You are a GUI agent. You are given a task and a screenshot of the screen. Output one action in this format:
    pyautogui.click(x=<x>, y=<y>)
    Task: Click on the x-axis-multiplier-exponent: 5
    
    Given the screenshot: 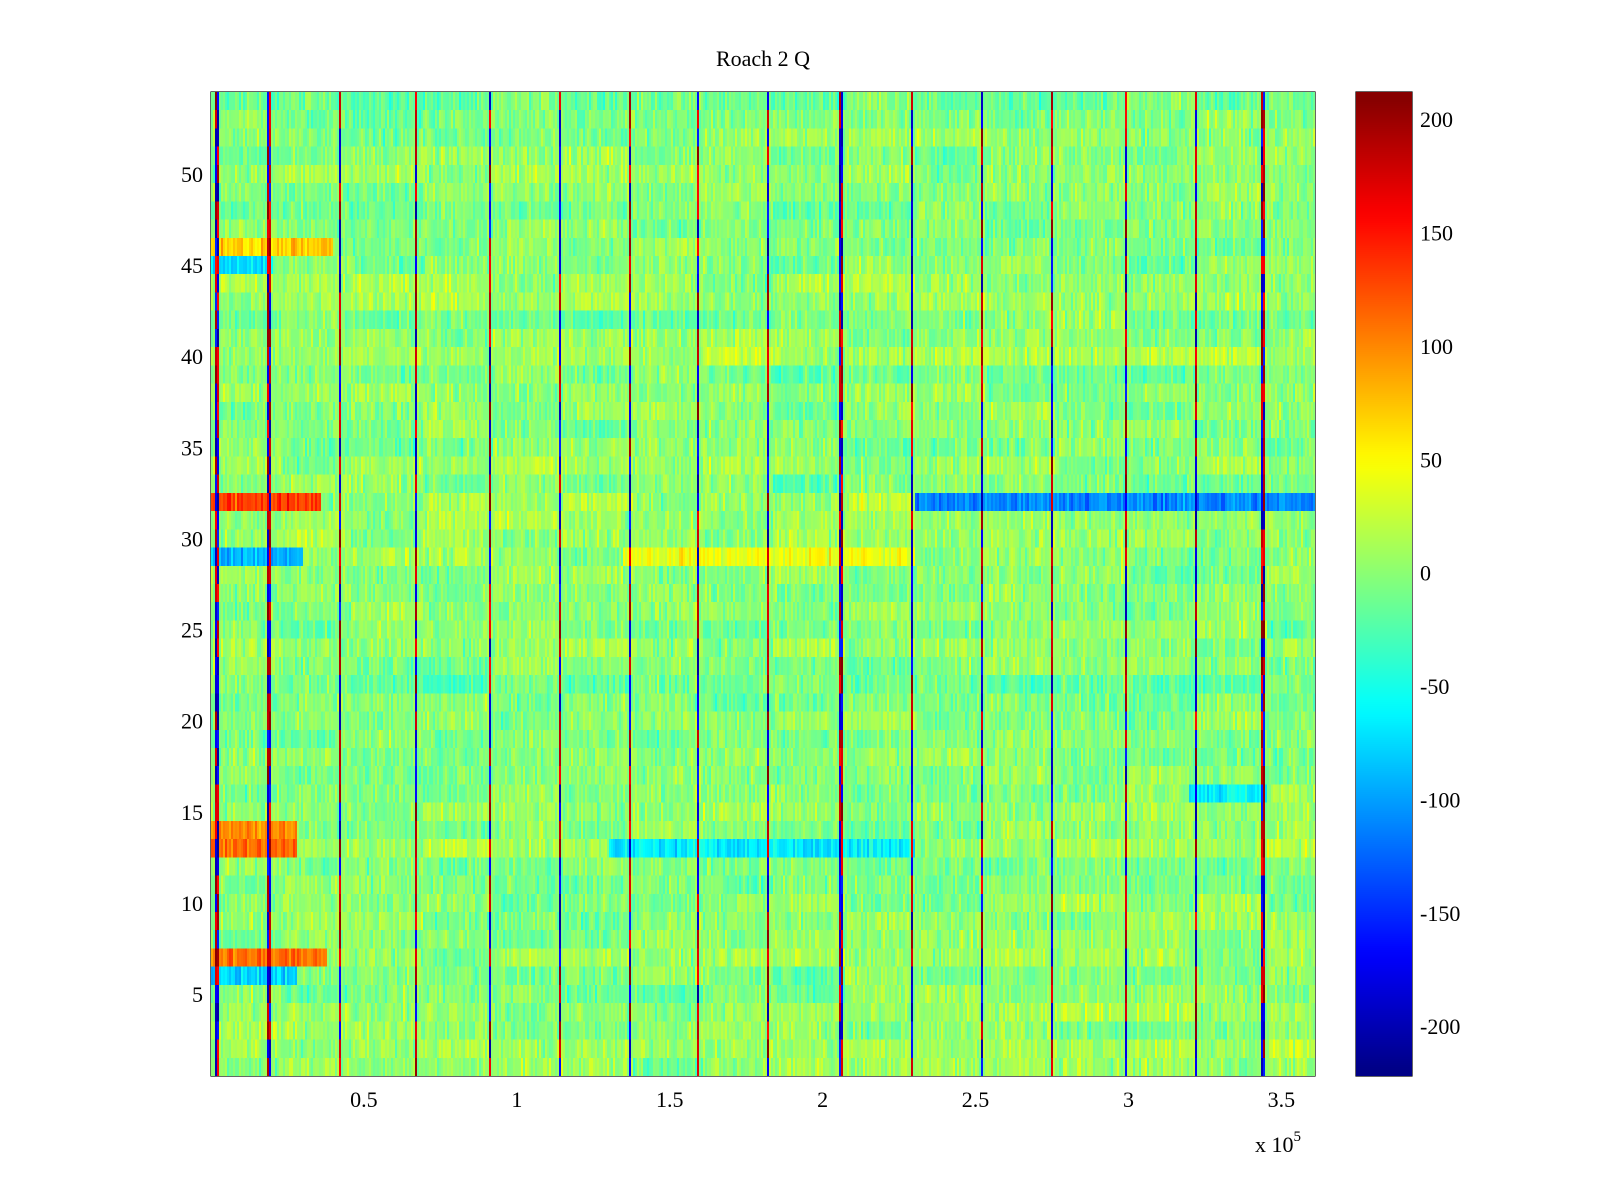 What is the action you would take?
    pyautogui.click(x=1298, y=1137)
    